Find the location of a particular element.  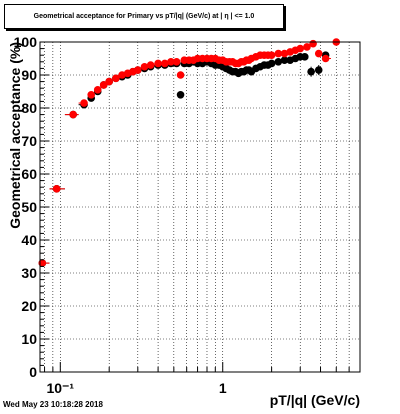

y-tick-label: 30 is located at coordinates (29, 273).